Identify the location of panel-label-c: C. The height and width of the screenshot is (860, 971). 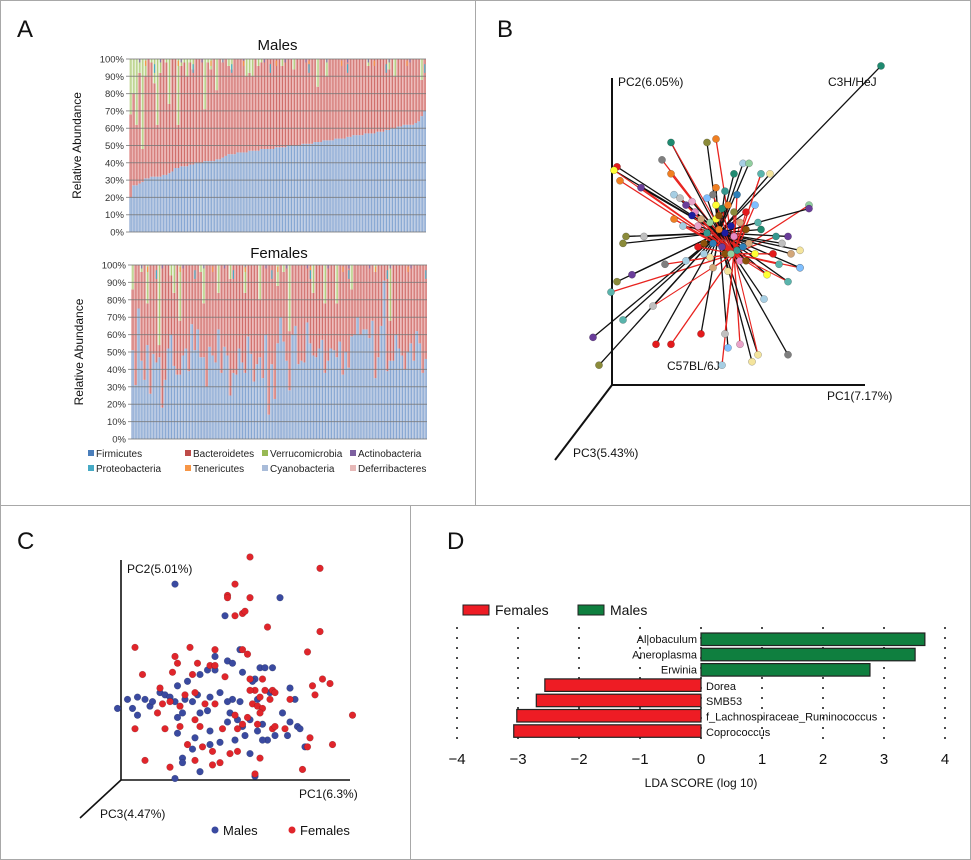
(26, 541).